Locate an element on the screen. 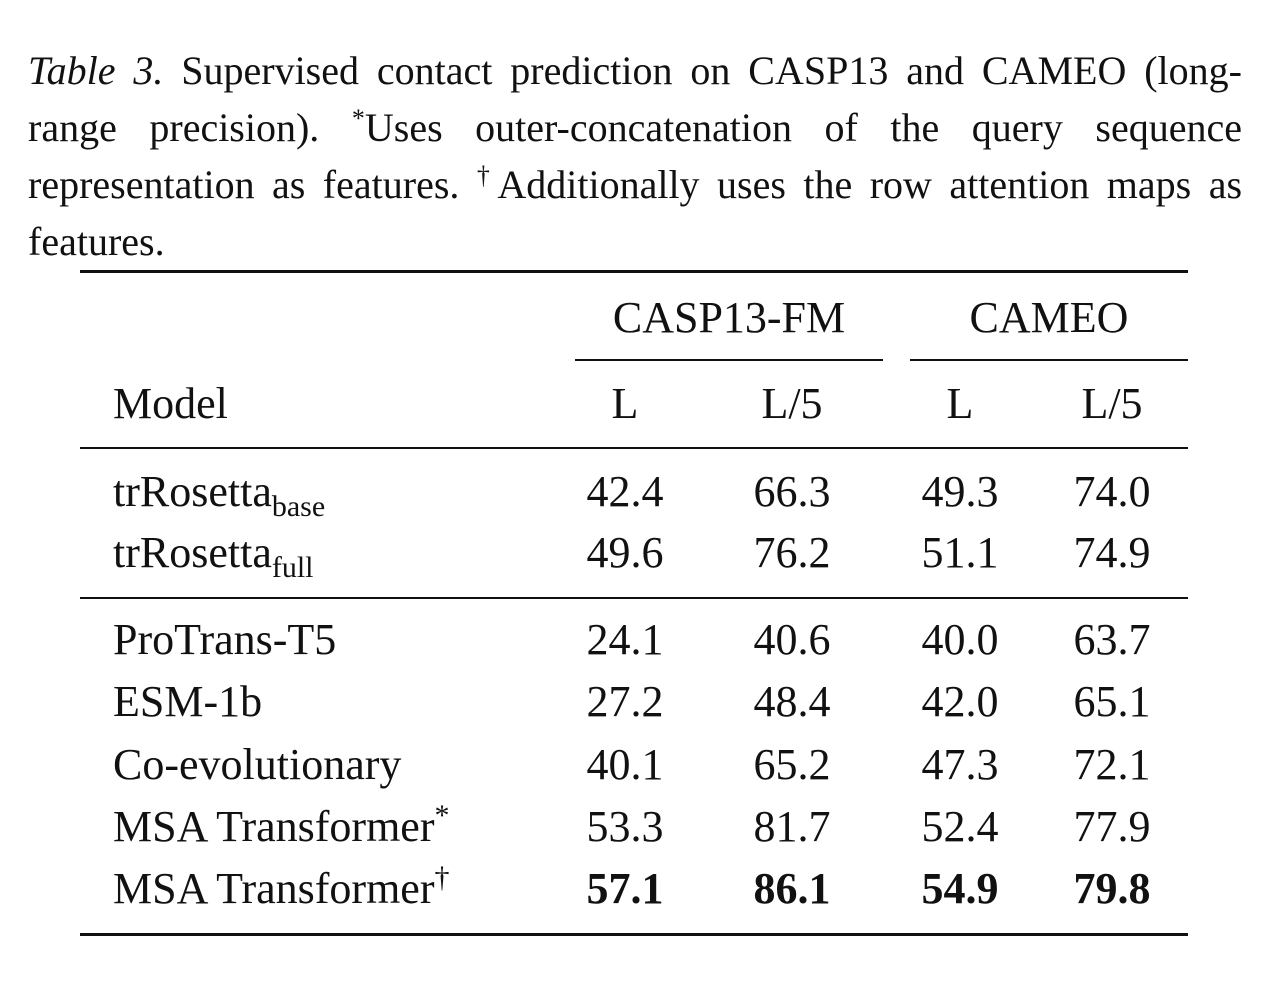  model-superscript: * is located at coordinates (442, 815).